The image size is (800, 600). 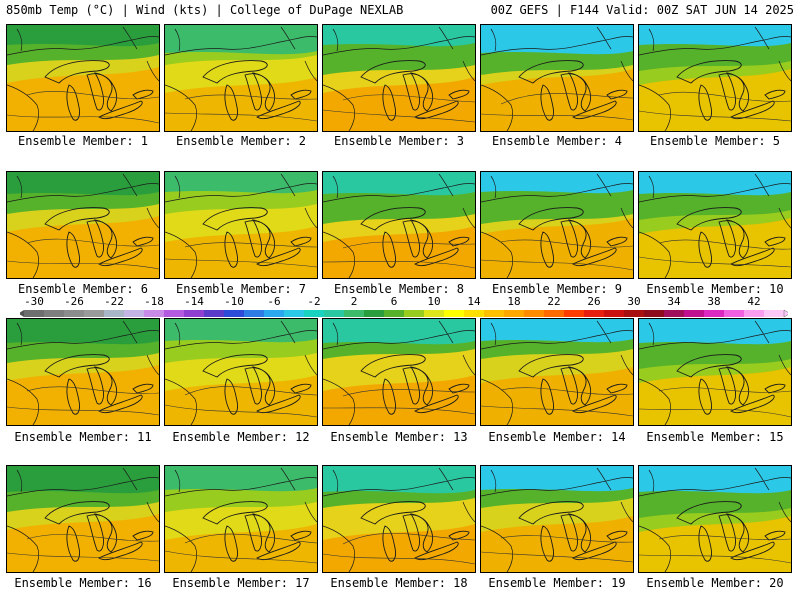 I want to click on colorbar-tick-label: 22, so click(x=554, y=301).